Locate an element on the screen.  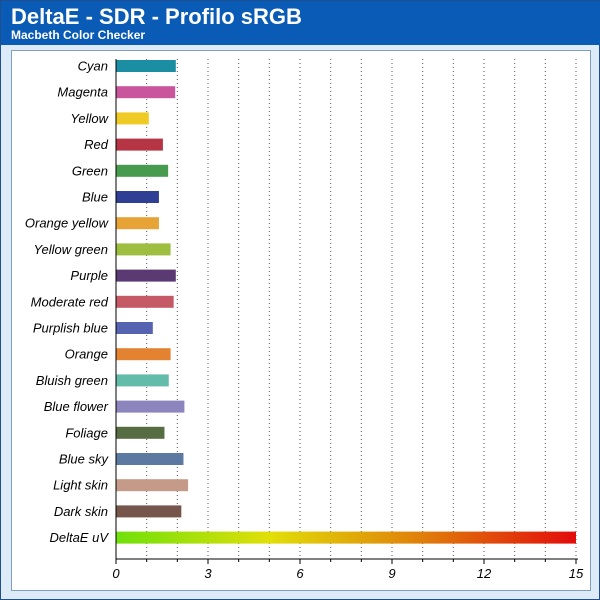
bar-deltae-uv is located at coordinates (346, 537).